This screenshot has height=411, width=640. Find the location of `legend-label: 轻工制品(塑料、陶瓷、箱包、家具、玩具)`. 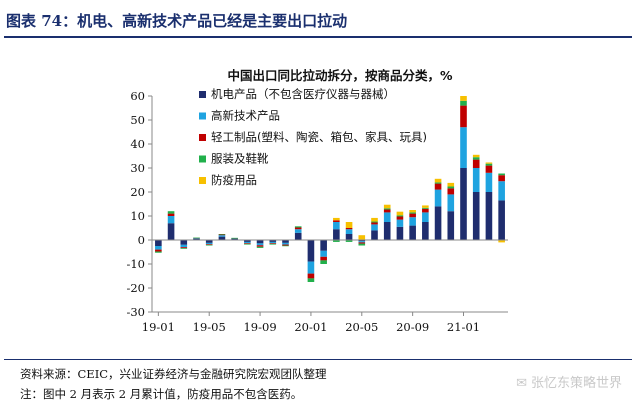

legend-label: 轻工制品(塑料、陶瓷、箱包、家具、玩具) is located at coordinates (319, 137).